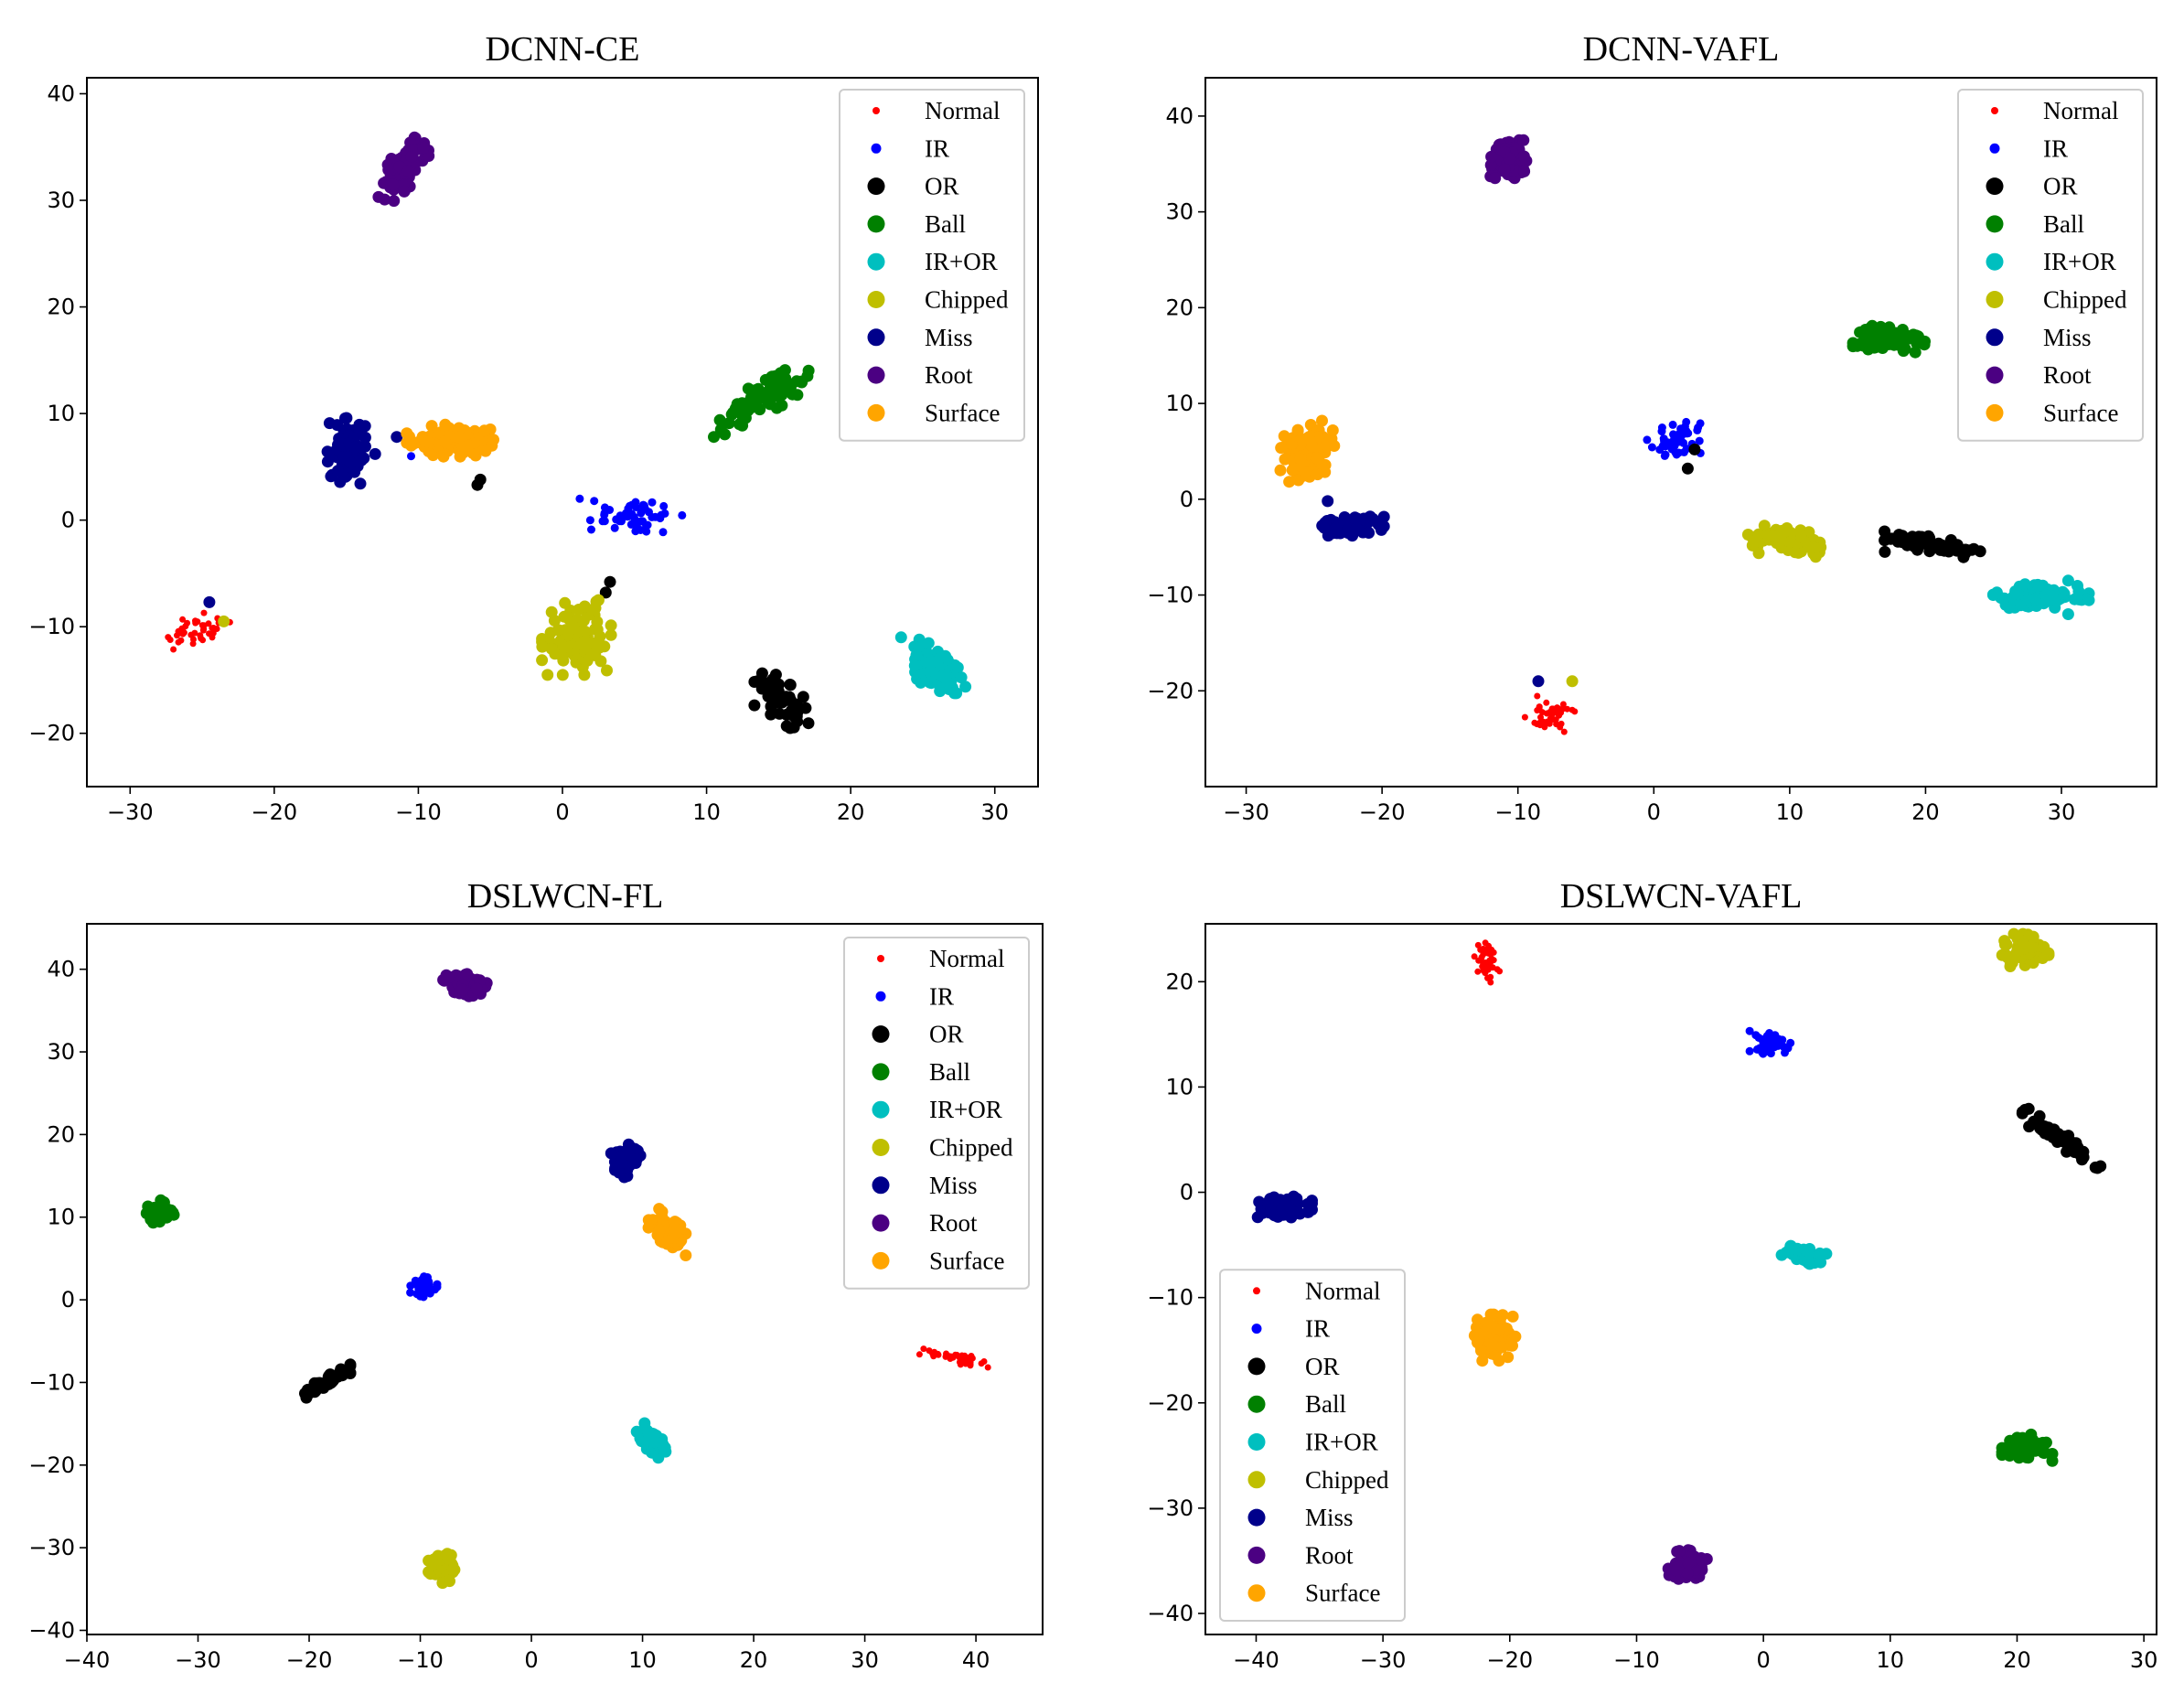 This screenshot has height=1704, width=2184. Describe the element at coordinates (1342, 1593) in the screenshot. I see `legend-label: Surface` at that location.